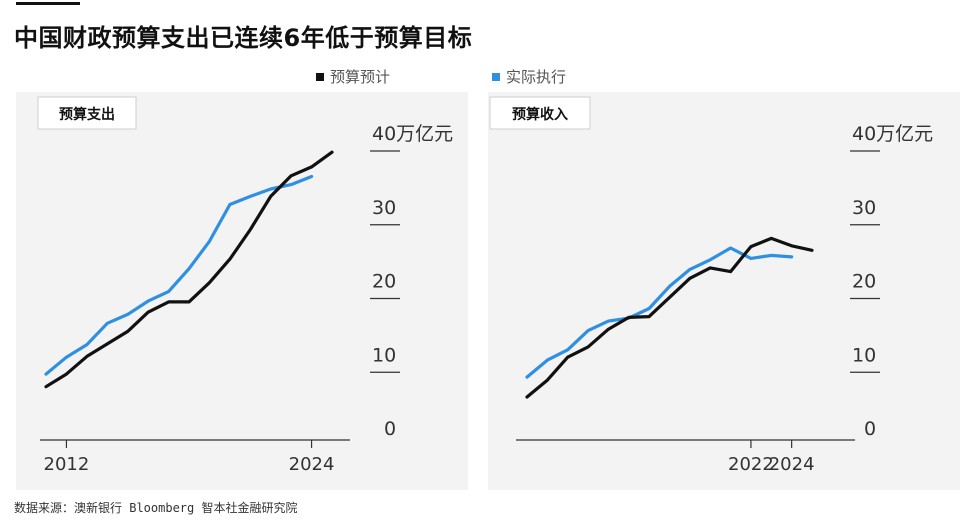  Describe the element at coordinates (320, 76) in the screenshot. I see `legend-swatch-budget` at that location.